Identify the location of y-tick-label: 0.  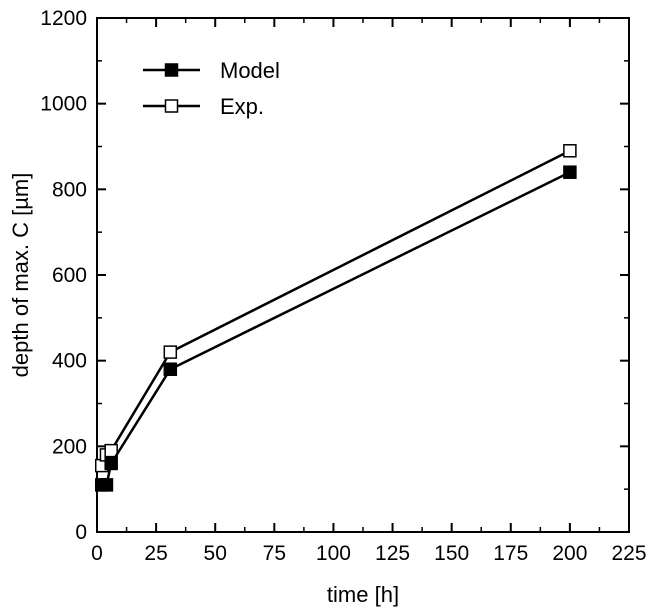
(81, 532).